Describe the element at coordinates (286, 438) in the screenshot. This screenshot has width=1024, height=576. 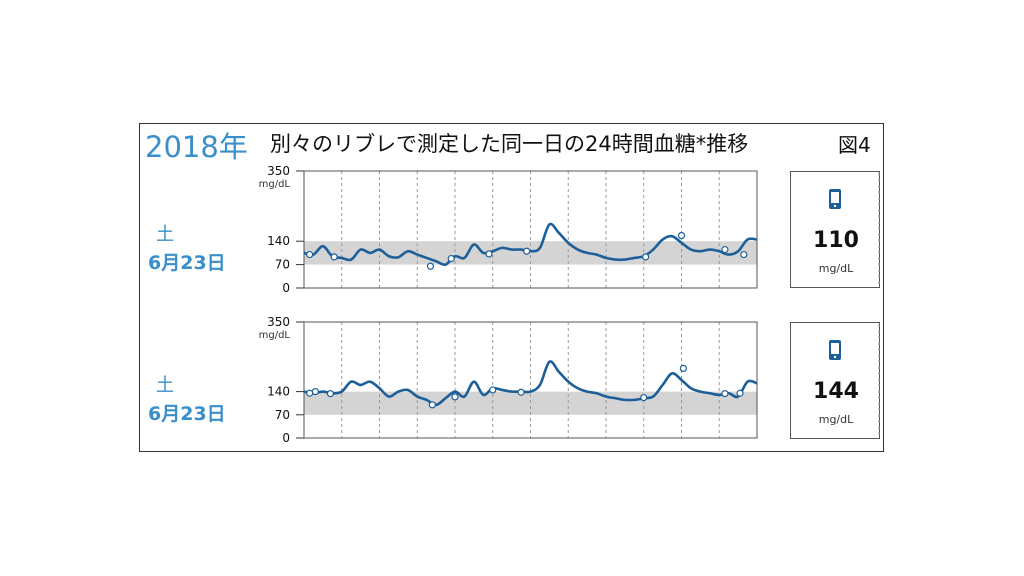
I see `panel-2-y-tick-label: 0` at that location.